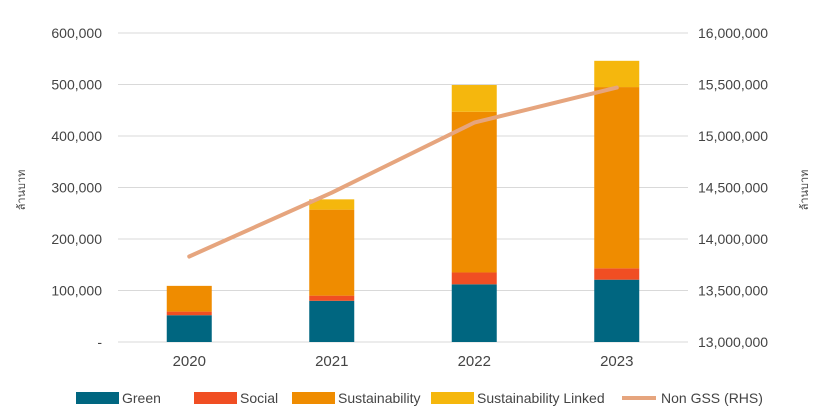 The height and width of the screenshot is (420, 827). What do you see at coordinates (474, 98) in the screenshot?
I see `bar-sustainability-linked-2022` at bounding box center [474, 98].